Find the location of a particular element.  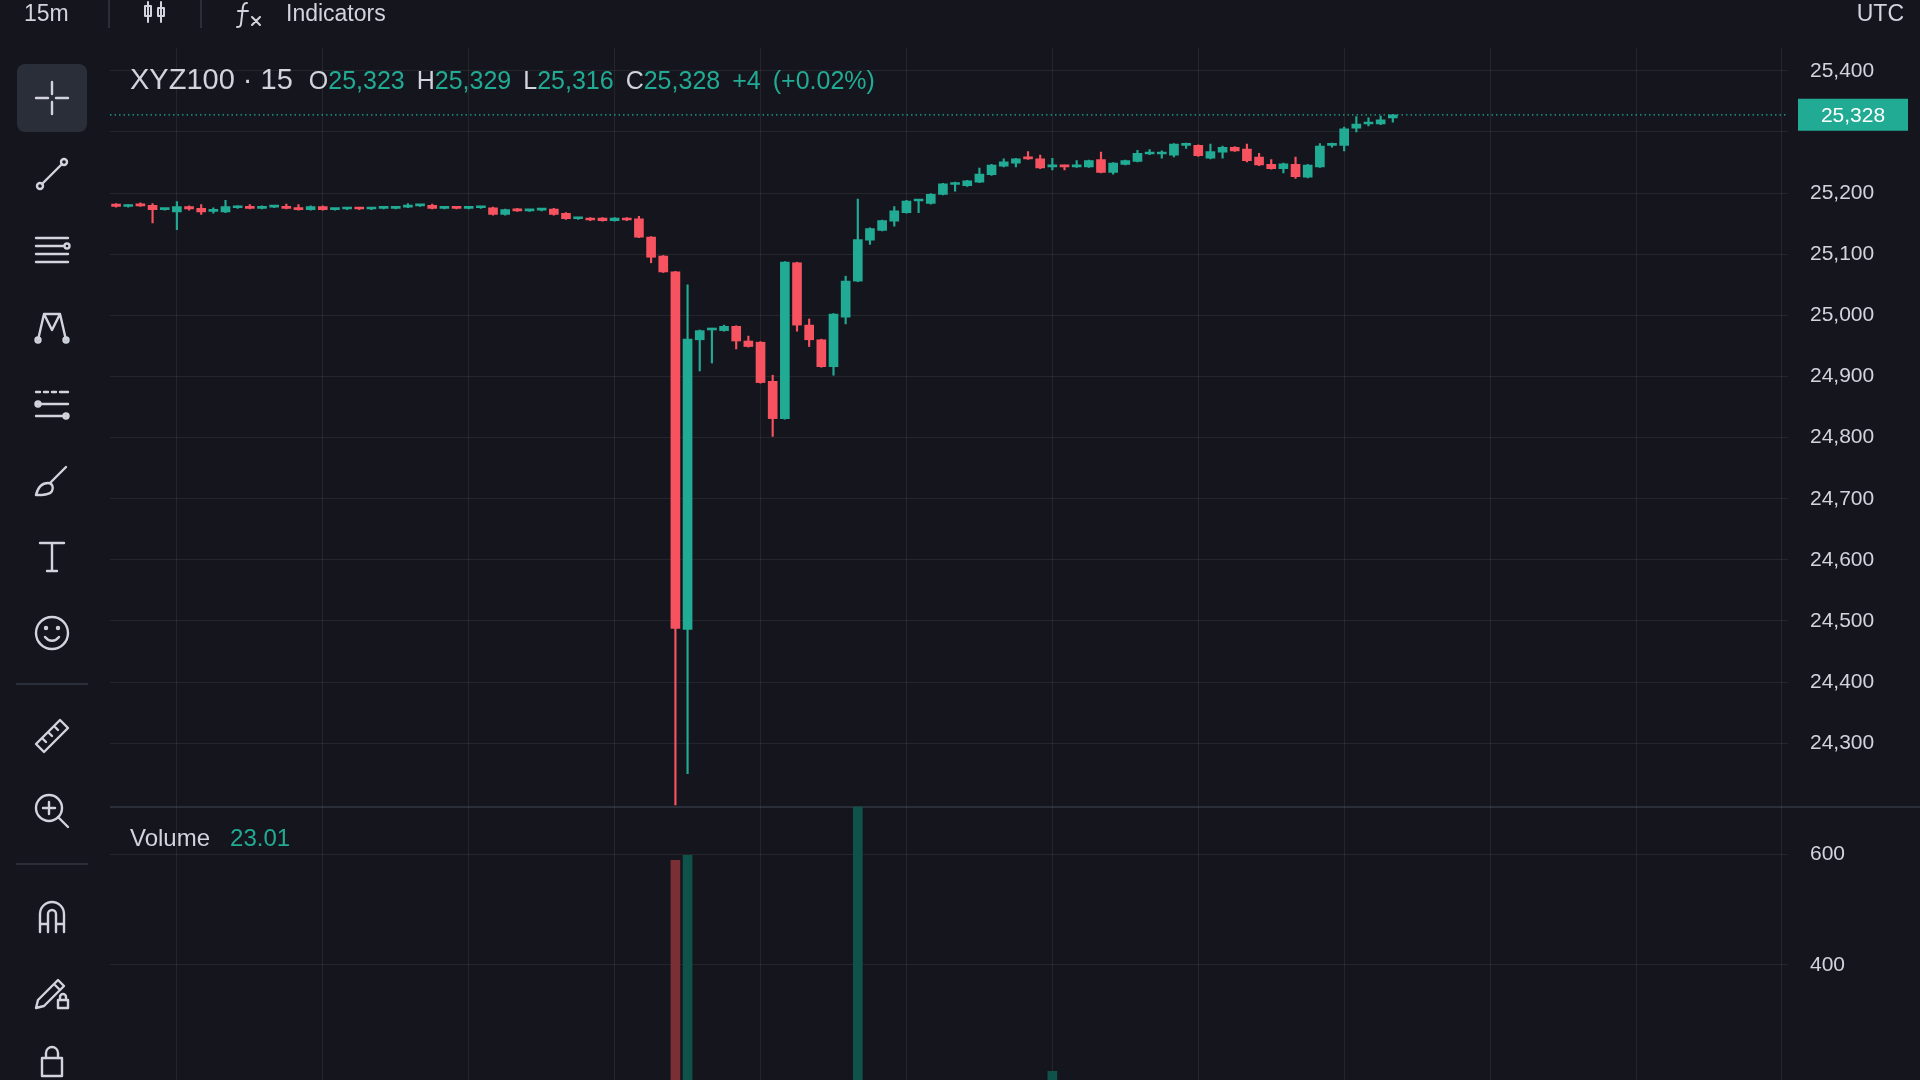

y-tick-label: 24,600 is located at coordinates (1842, 558).